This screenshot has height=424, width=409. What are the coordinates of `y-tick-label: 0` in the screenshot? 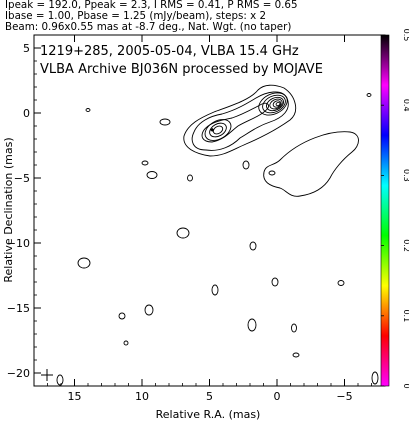 It's located at (26, 113).